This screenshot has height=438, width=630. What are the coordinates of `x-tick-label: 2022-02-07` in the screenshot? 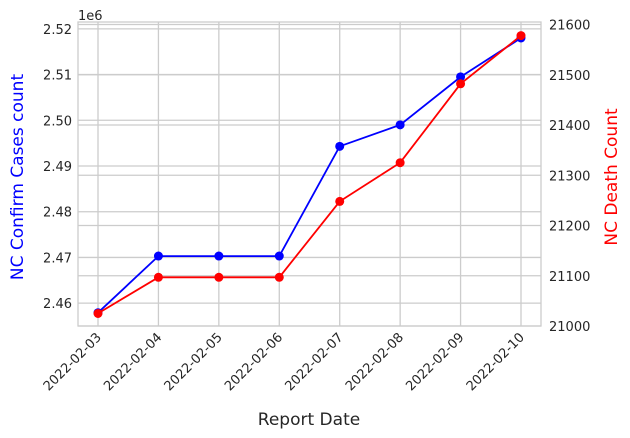 It's located at (315, 362).